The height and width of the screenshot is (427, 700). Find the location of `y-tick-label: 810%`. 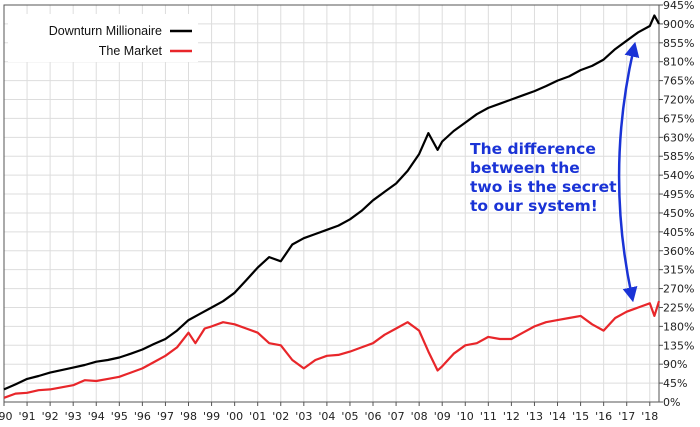

y-tick-label: 810% is located at coordinates (678, 62).